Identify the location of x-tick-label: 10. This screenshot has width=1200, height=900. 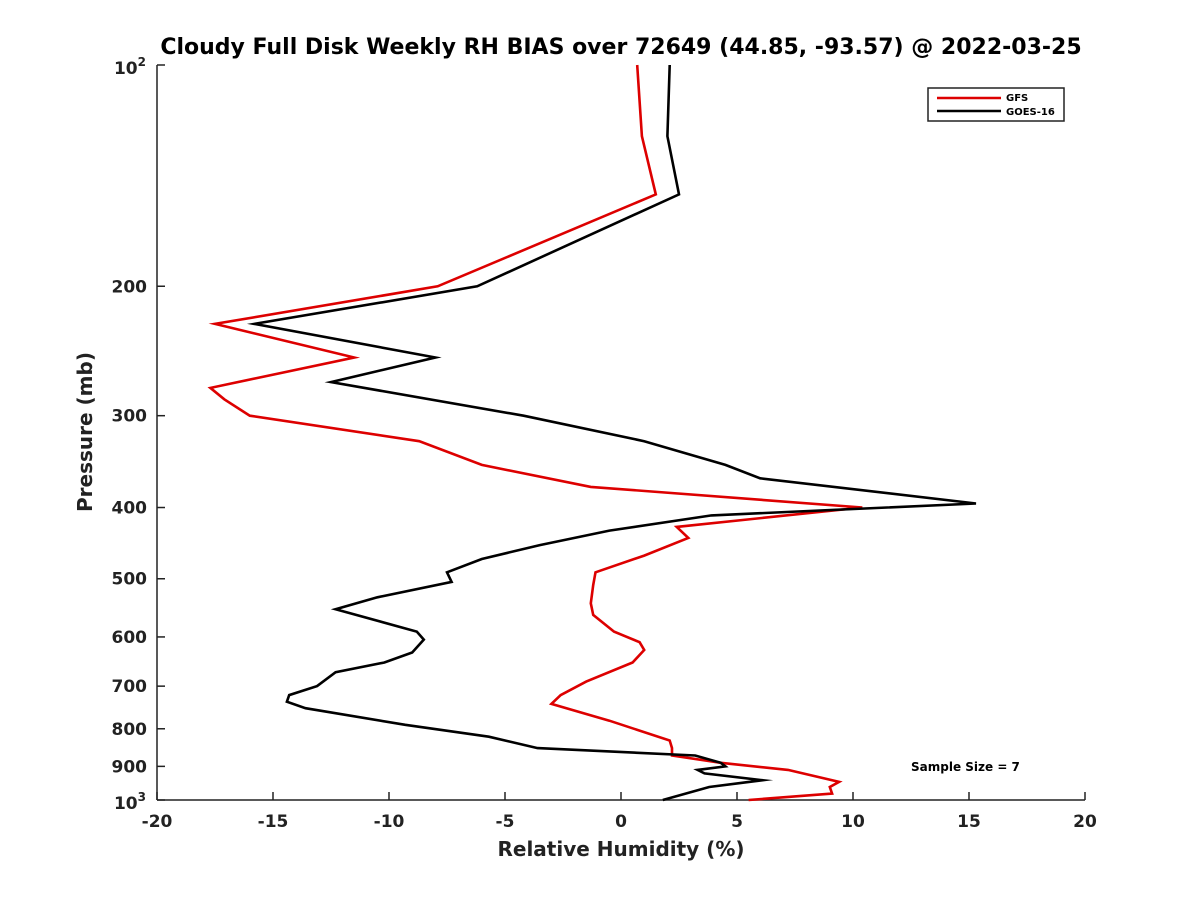
(853, 822).